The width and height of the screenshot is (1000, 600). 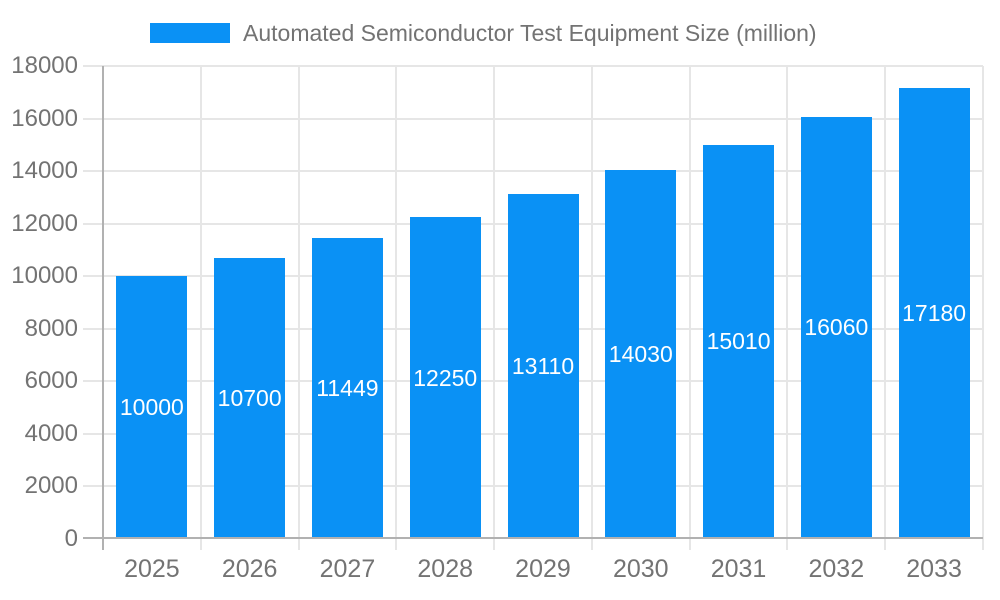 I want to click on x-tick-label: 2032, so click(x=836, y=569).